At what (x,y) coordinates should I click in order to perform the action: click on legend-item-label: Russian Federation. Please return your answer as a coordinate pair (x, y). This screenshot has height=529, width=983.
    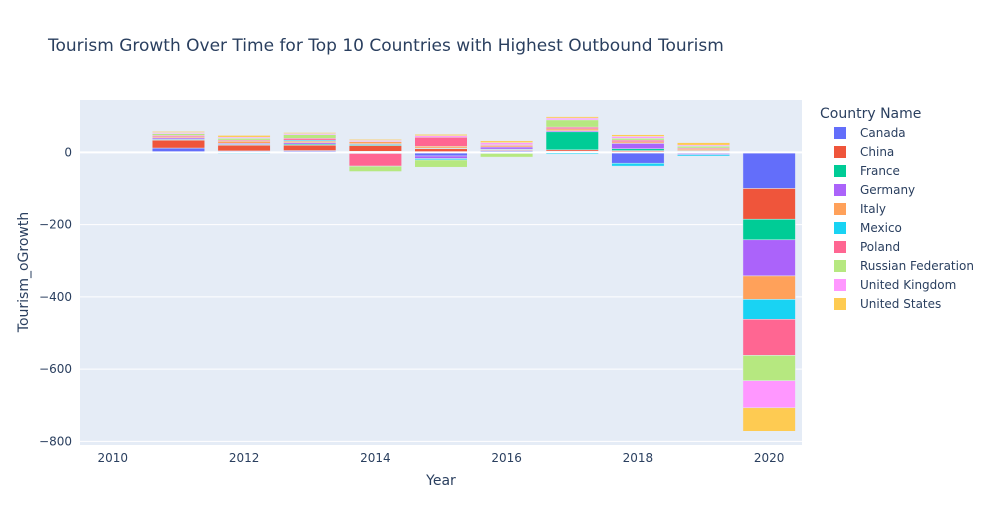
    Looking at the image, I should click on (917, 266).